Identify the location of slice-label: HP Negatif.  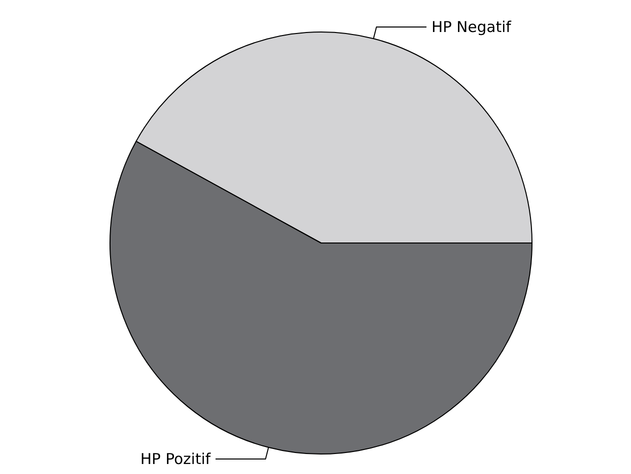
(471, 27).